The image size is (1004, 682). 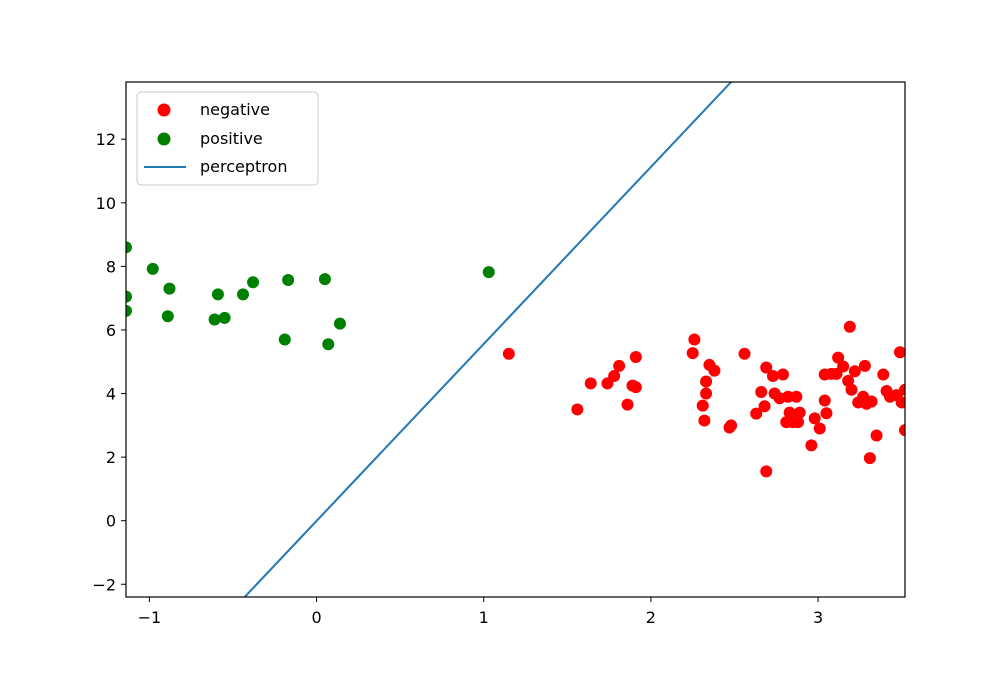 What do you see at coordinates (316, 617) in the screenshot?
I see `x-tick-label: 0` at bounding box center [316, 617].